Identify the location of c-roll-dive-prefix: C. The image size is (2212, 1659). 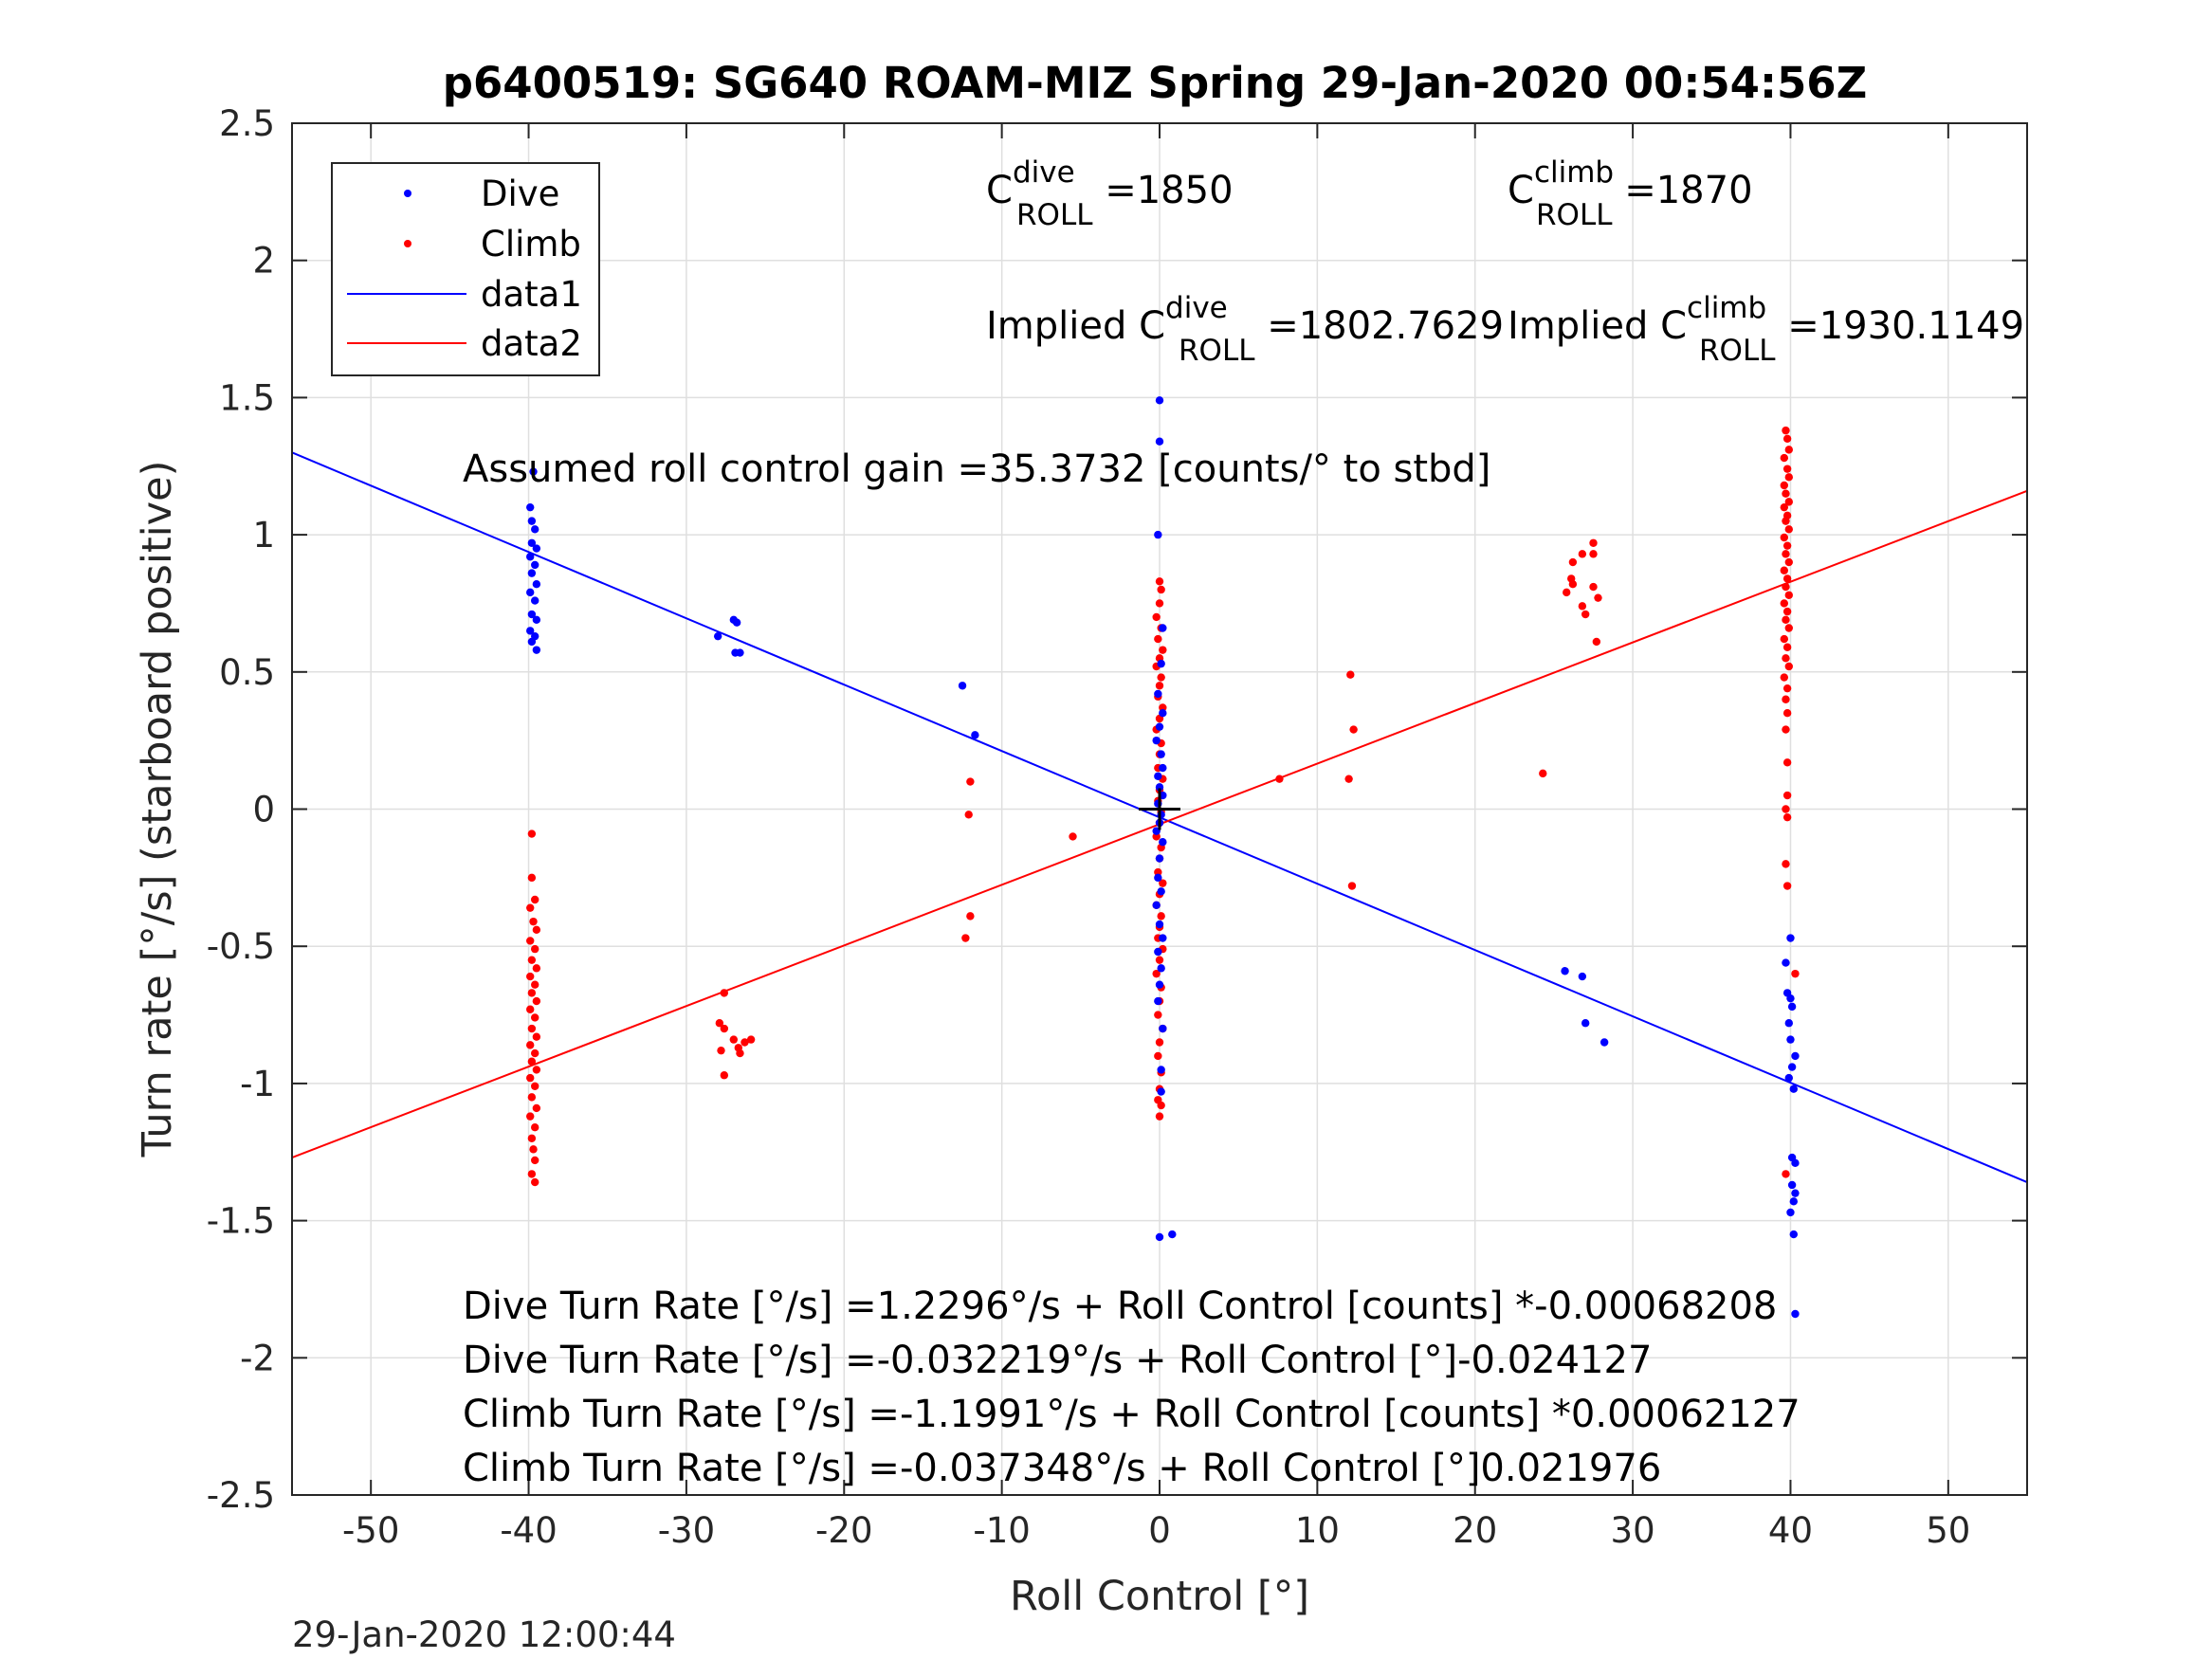
(999, 190).